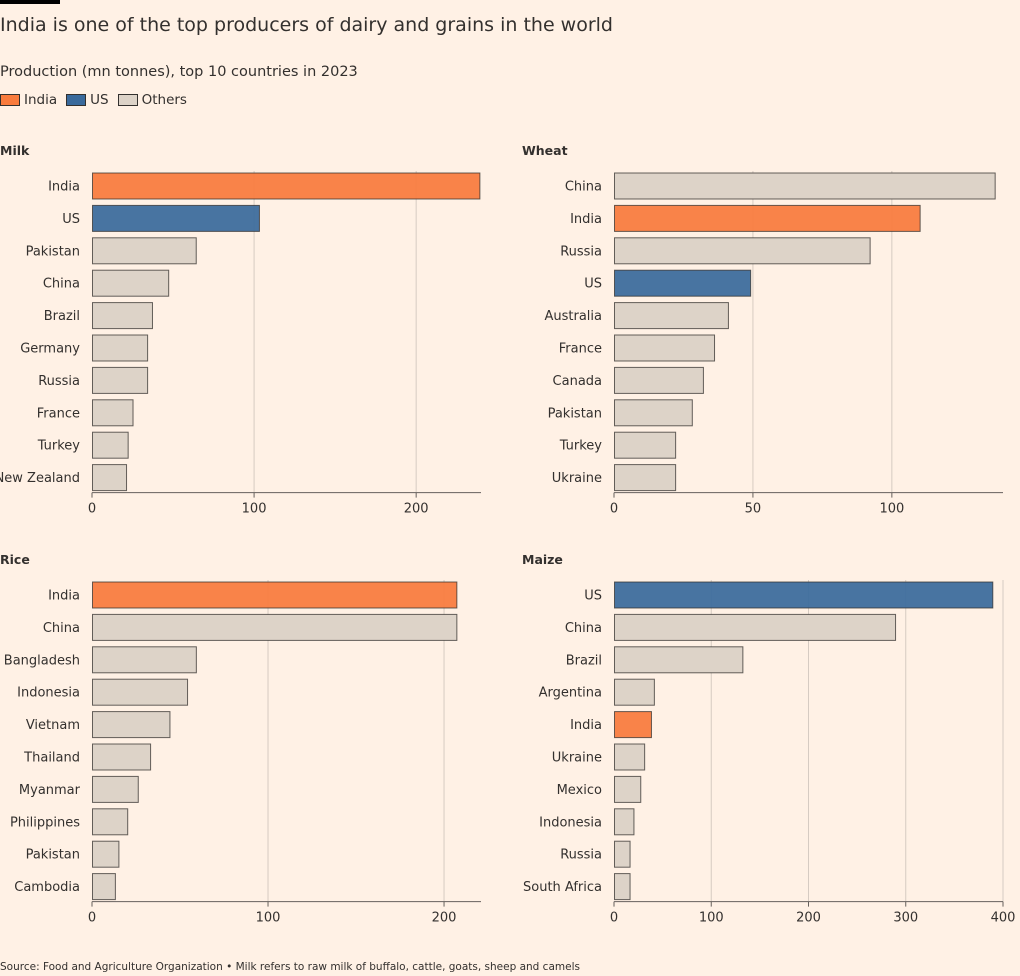 Image resolution: width=1020 pixels, height=976 pixels. I want to click on category-label-bangladesh: Bangladesh, so click(42, 660).